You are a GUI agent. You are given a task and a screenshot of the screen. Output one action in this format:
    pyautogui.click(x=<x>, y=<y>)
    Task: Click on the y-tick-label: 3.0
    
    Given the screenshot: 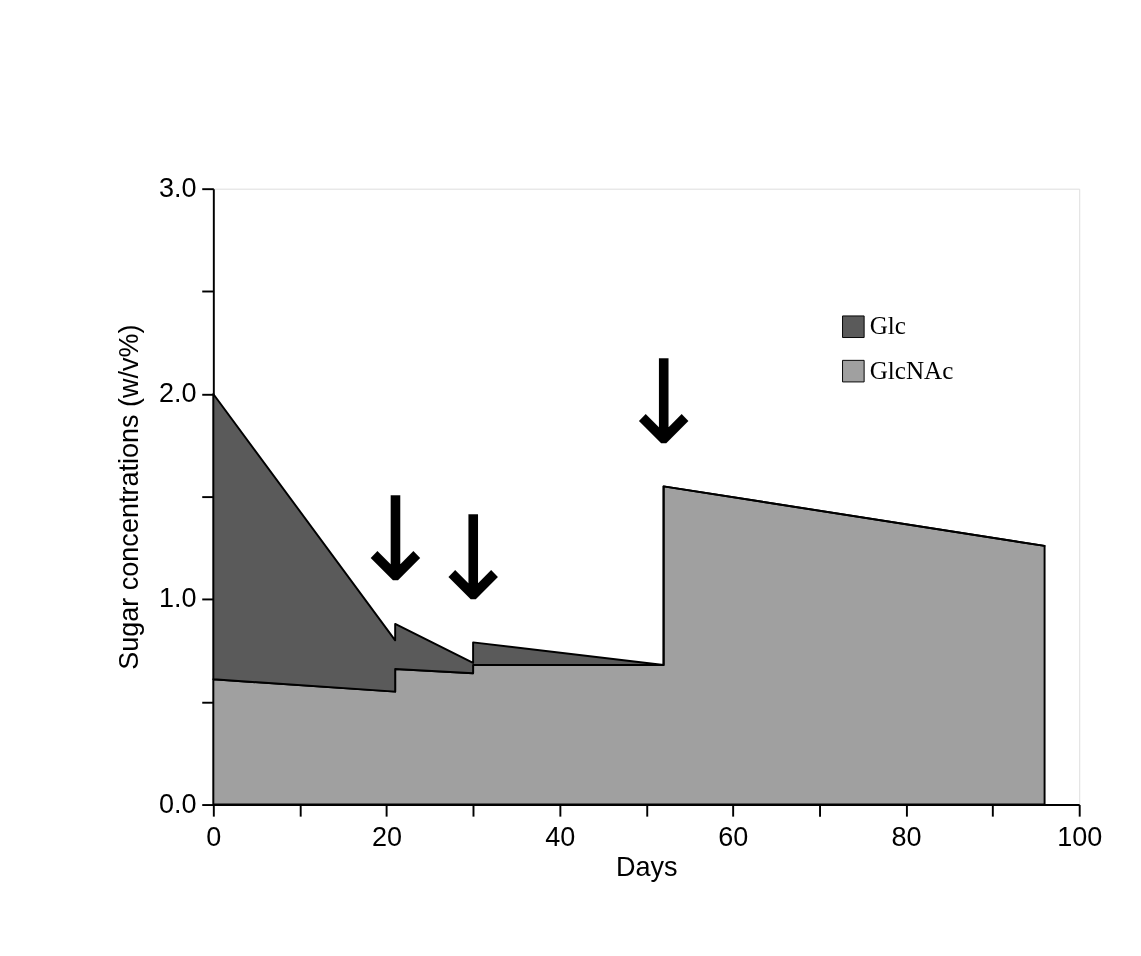 What is the action you would take?
    pyautogui.click(x=177, y=187)
    